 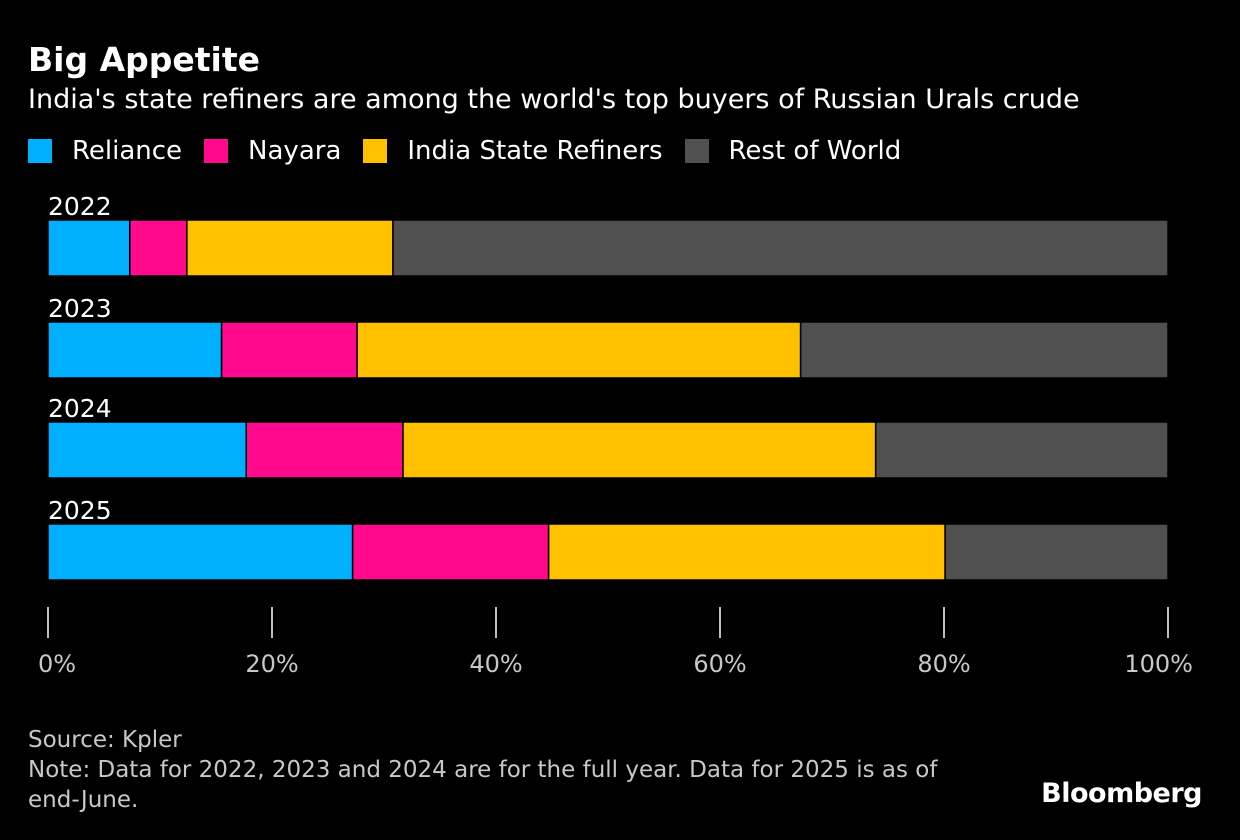 What do you see at coordinates (135, 350) in the screenshot?
I see `bar-segment-reliance-2023` at bounding box center [135, 350].